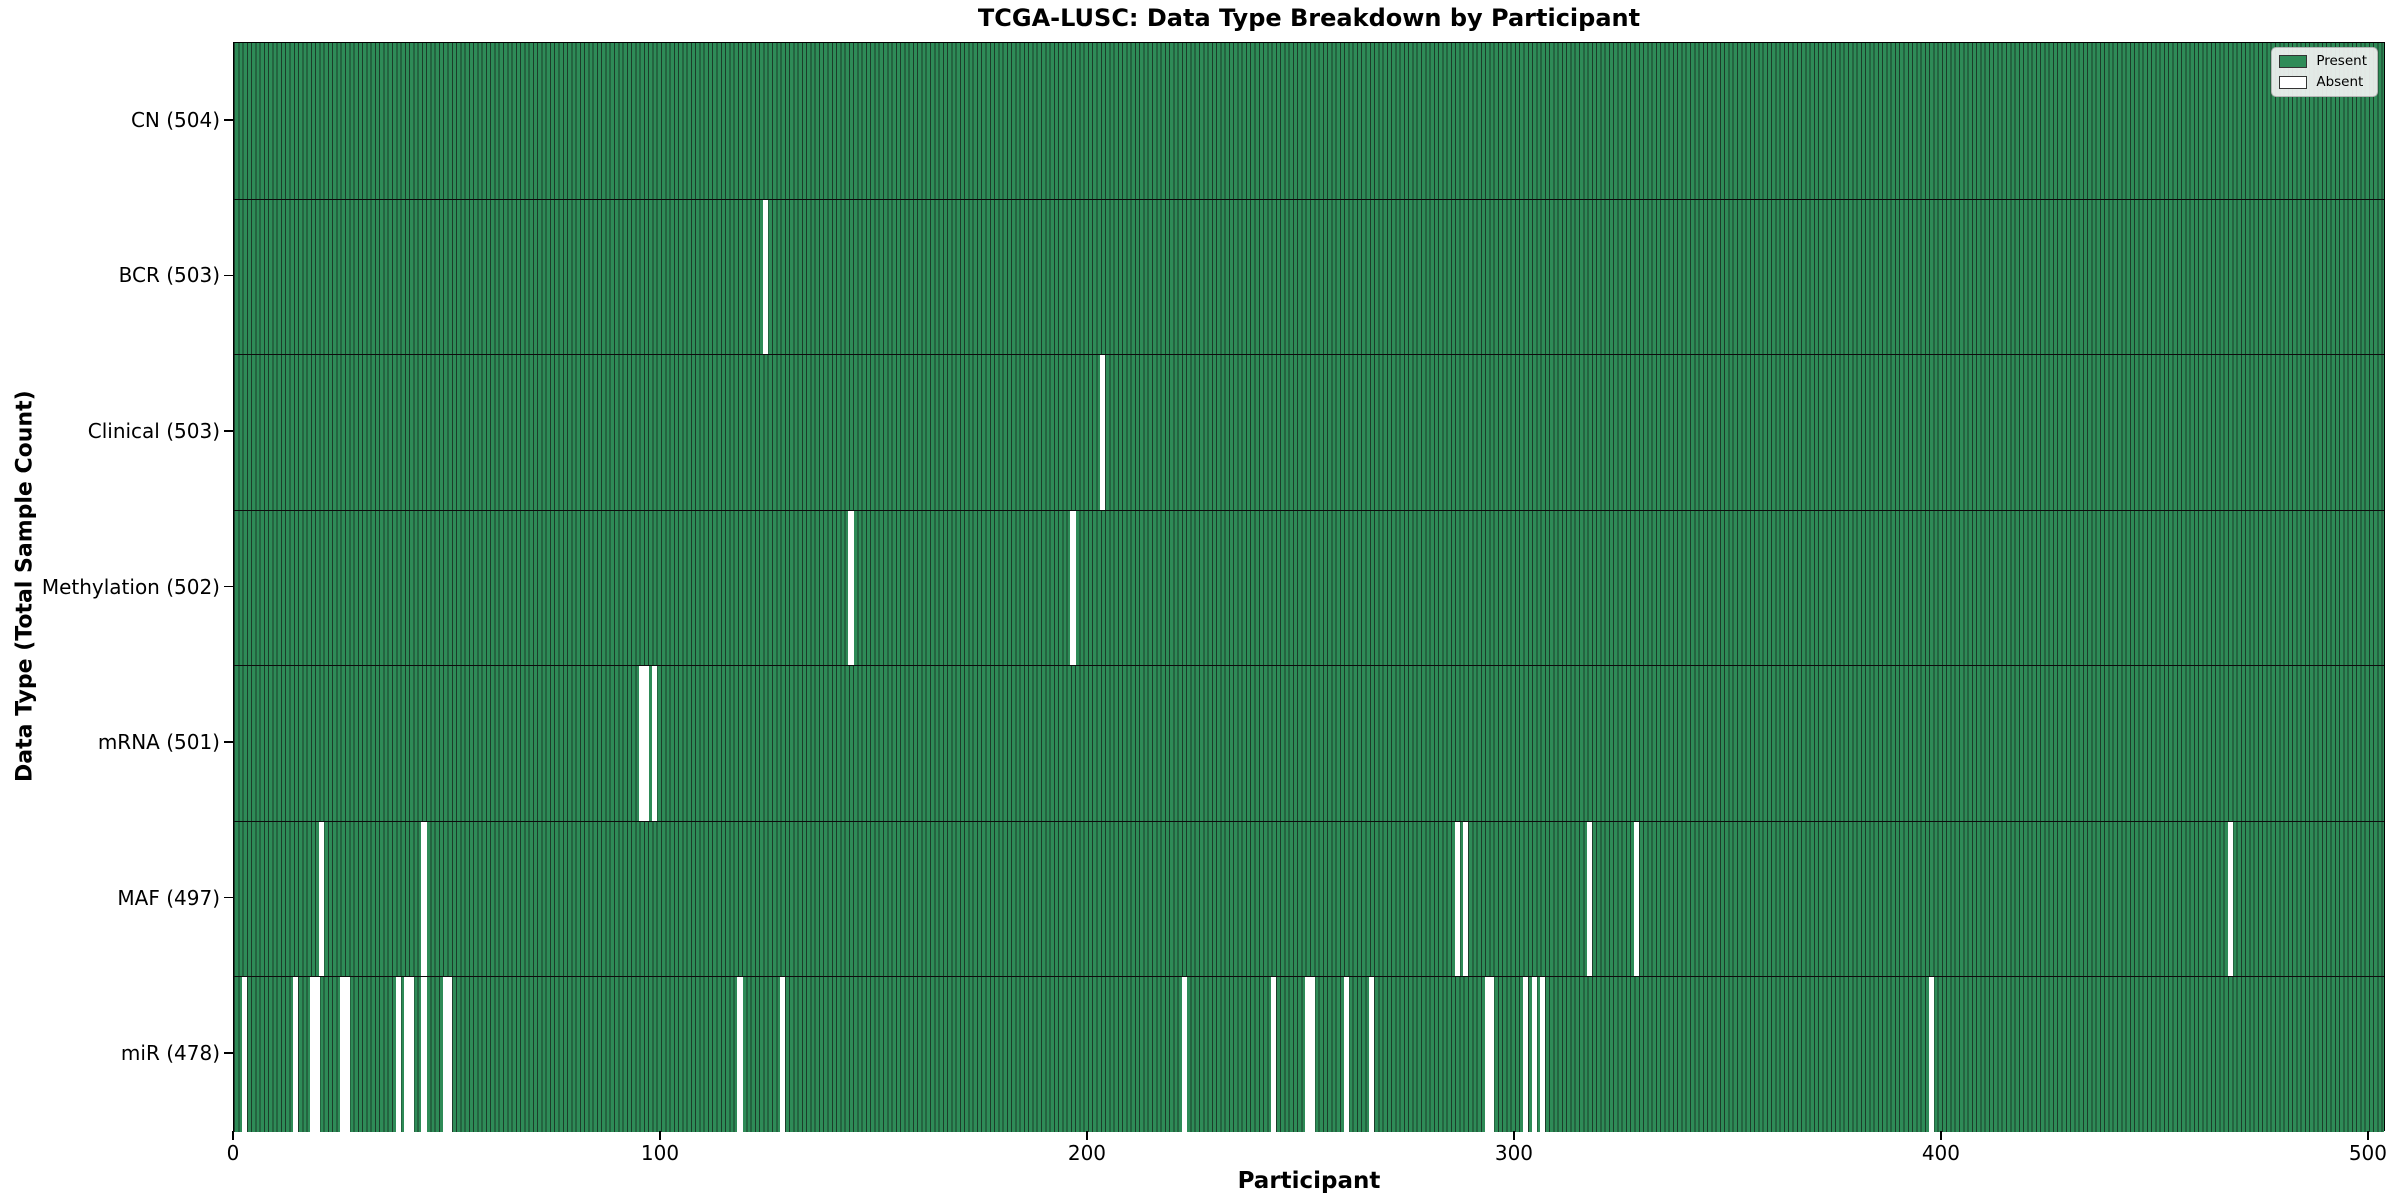 The image size is (2400, 1200). Describe the element at coordinates (1087, 1153) in the screenshot. I see `x-tick-label: 200` at that location.